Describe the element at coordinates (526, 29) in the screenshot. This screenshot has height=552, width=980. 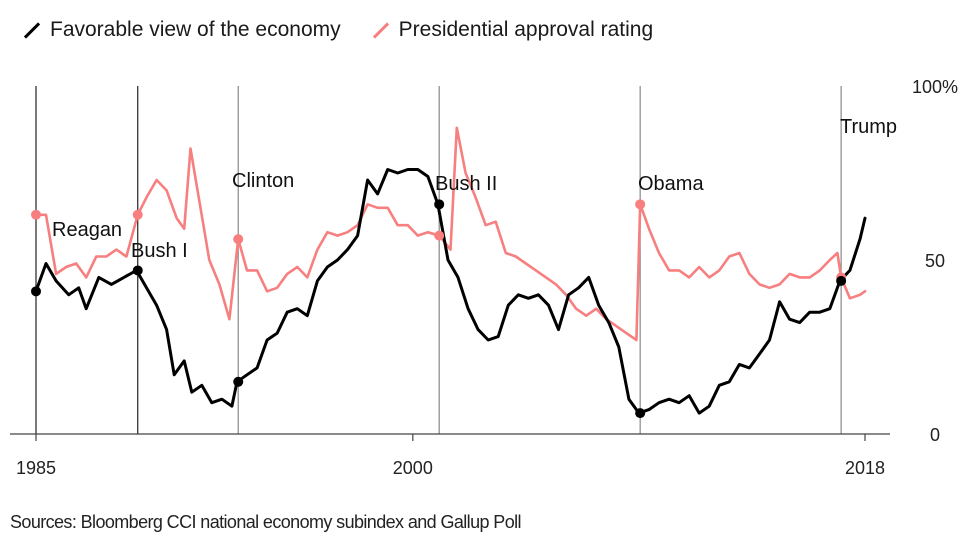
I see `legend-label-approval: Presidential approval rating` at that location.